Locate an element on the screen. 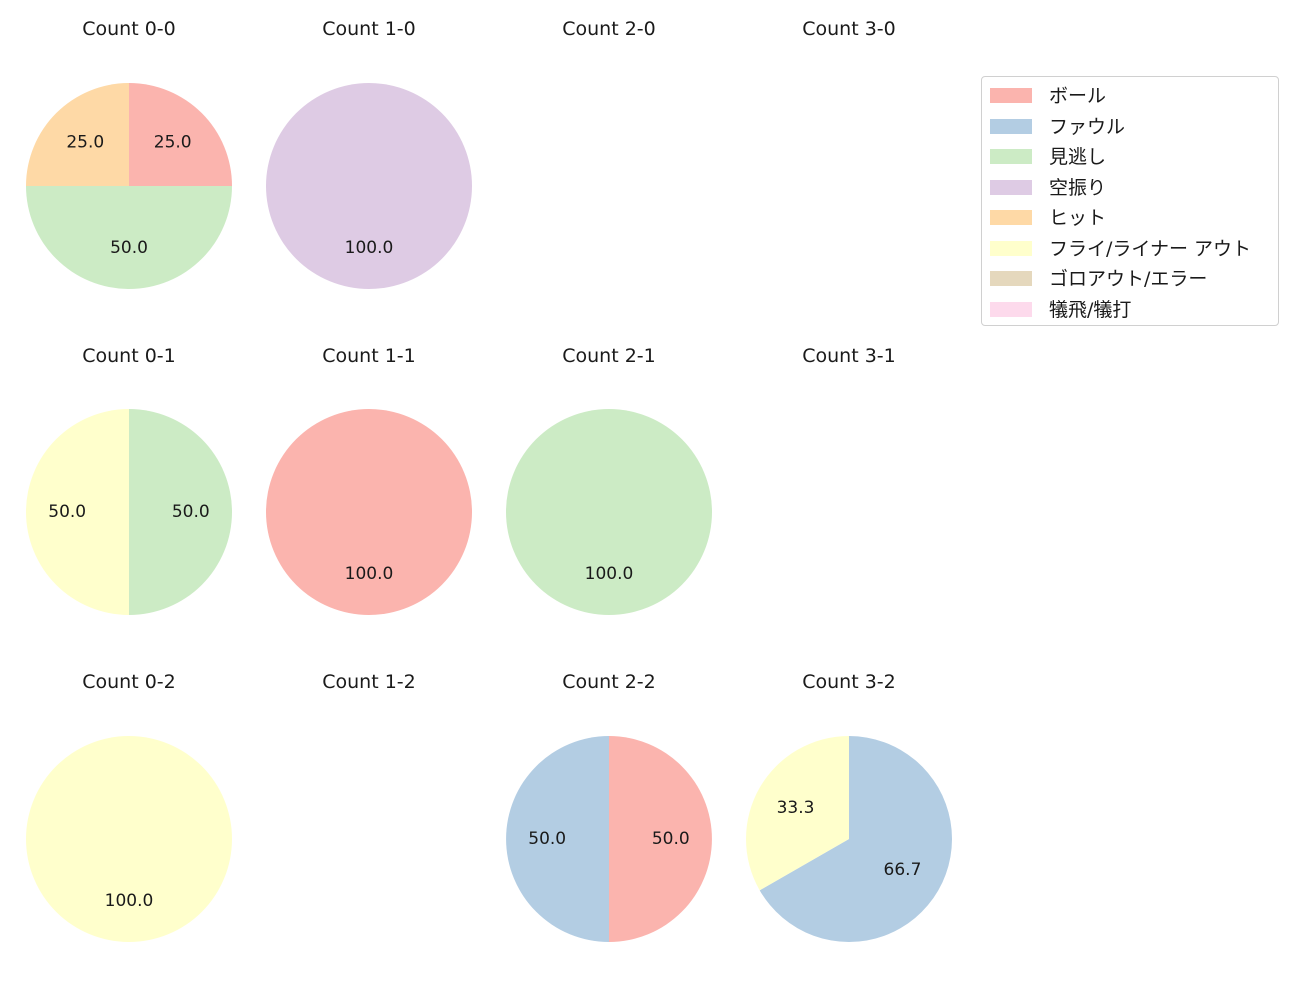 The image size is (1300, 1000). legend-item: 空振り is located at coordinates (1130, 186).